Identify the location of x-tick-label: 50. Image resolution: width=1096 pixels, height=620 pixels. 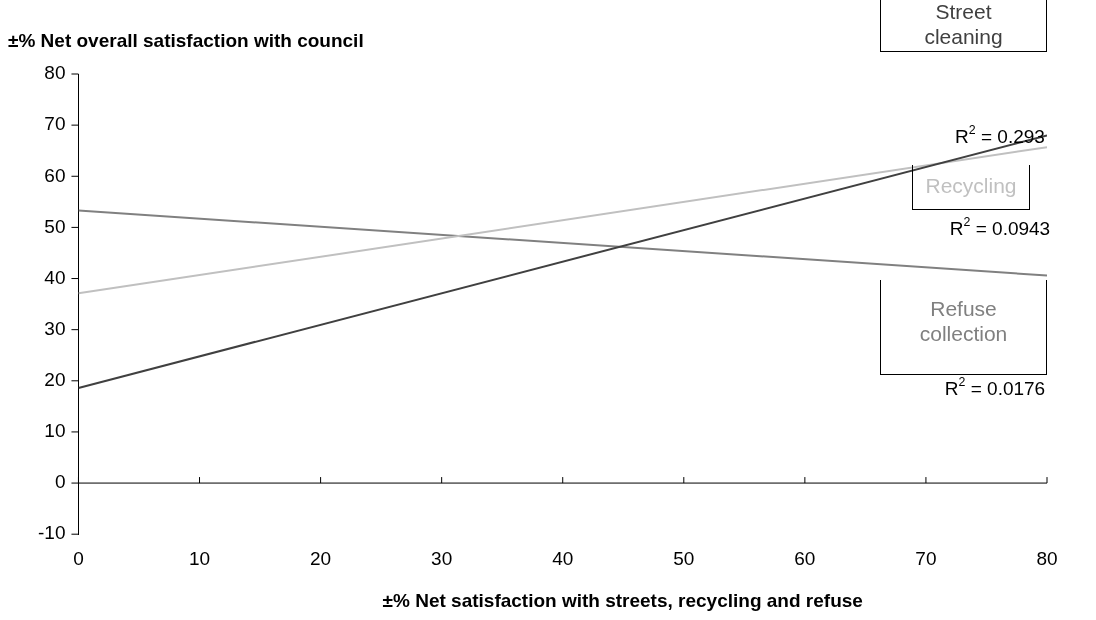
(684, 558).